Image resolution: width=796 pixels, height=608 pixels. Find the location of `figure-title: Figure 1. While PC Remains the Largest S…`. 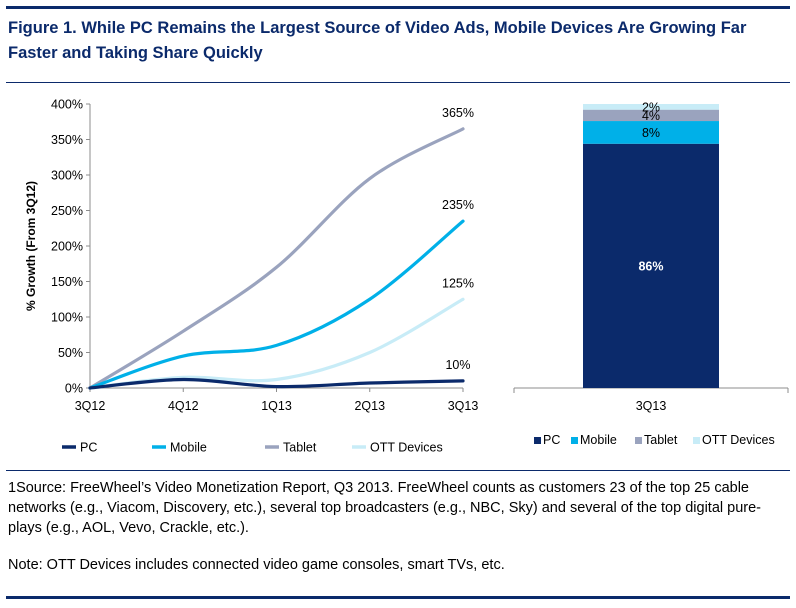

figure-title: Figure 1. While PC Remains the Largest S… is located at coordinates (377, 40).